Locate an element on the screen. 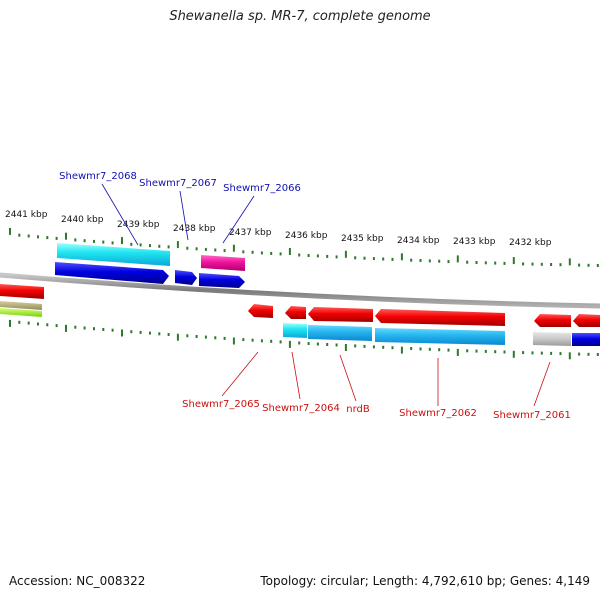 Image resolution: width=600 pixels, height=600 pixels. gene-shewmr7-2060-blue-partial is located at coordinates (586, 339).